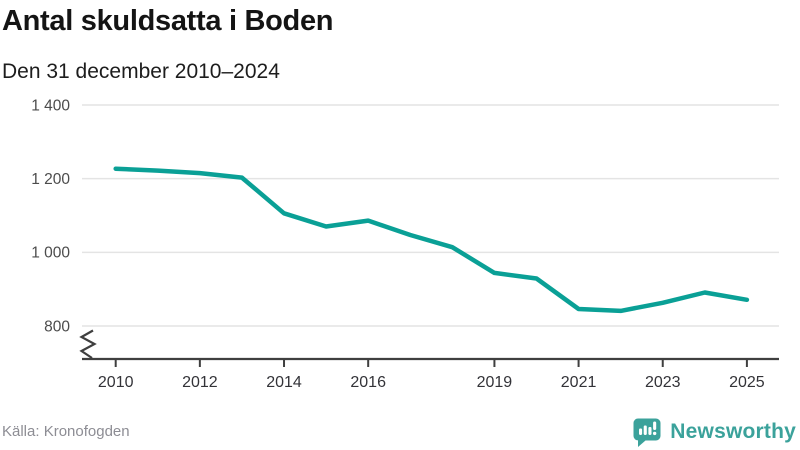 Image resolution: width=800 pixels, height=450 pixels. Describe the element at coordinates (431, 363) in the screenshot. I see `x-axis-ticks` at that location.